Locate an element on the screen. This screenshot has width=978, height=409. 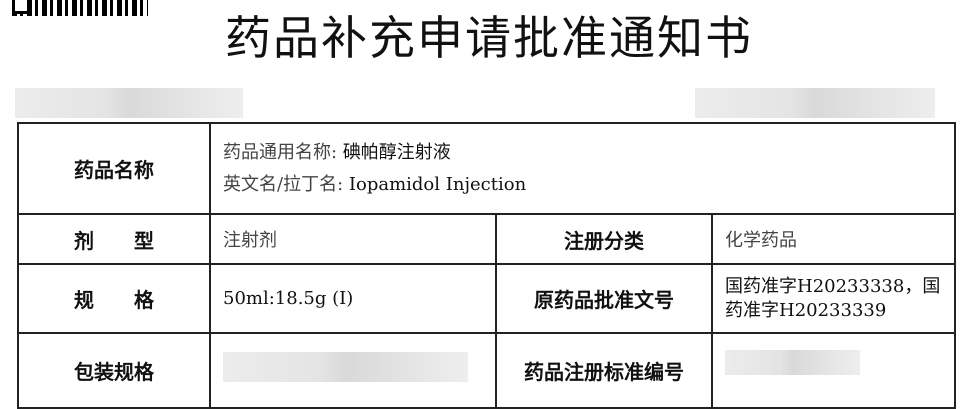
english-name-label: 英文名/拉丁名: is located at coordinates (283, 184).